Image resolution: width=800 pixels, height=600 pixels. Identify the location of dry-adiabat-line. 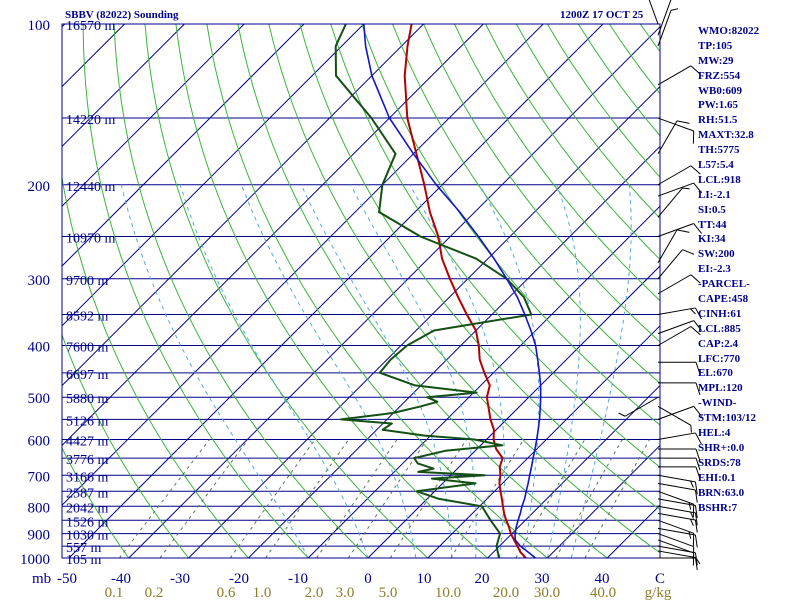
(96, 502).